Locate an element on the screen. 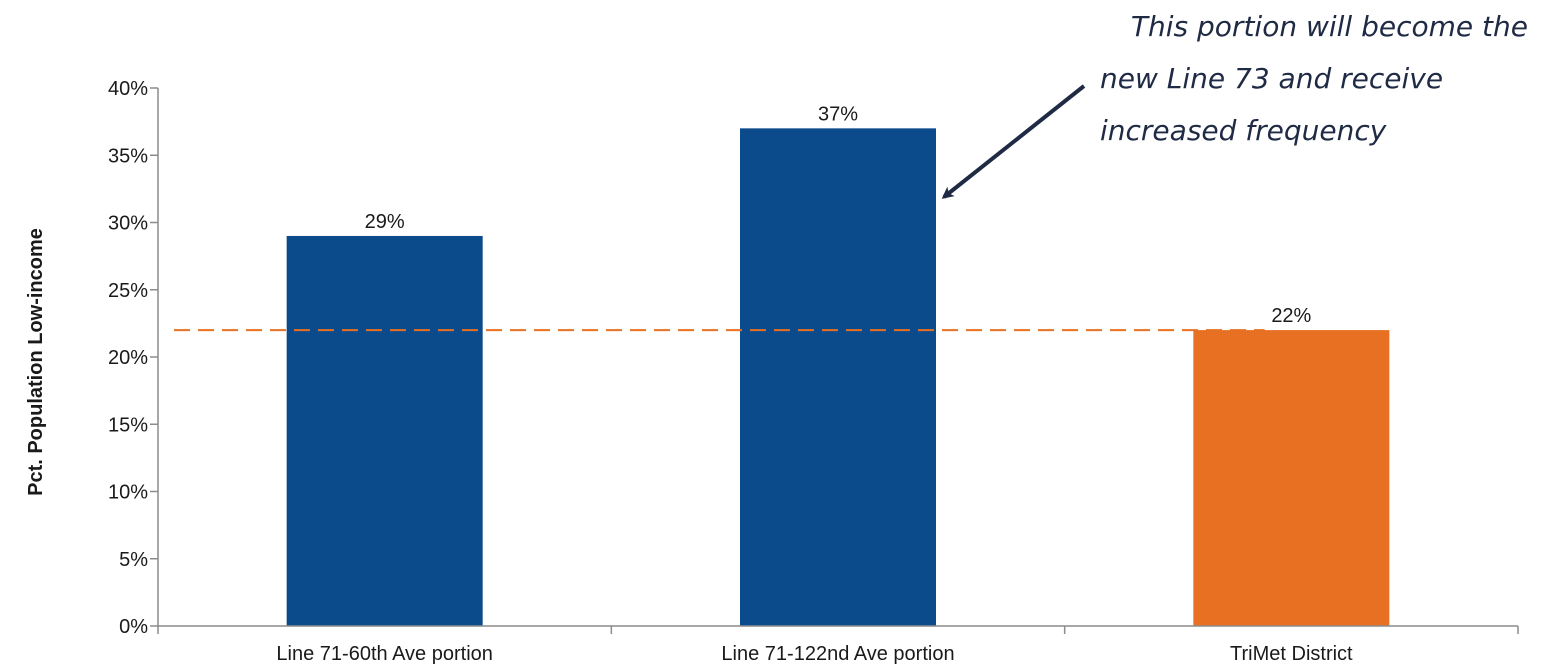 This screenshot has width=1549, height=671. data-label: 29% is located at coordinates (385, 222).